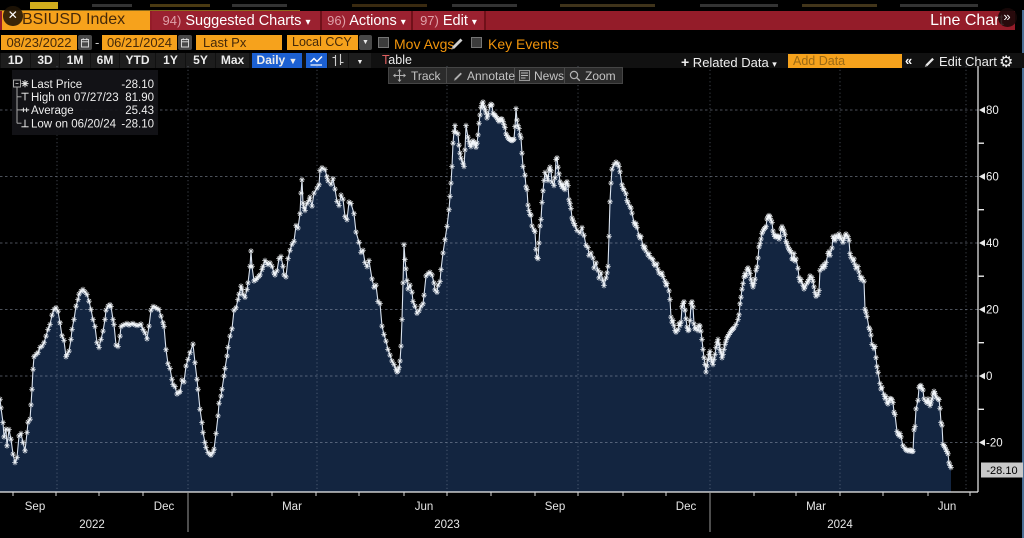  What do you see at coordinates (992, 244) in the screenshot?
I see `svg-text: 40` at bounding box center [992, 244].